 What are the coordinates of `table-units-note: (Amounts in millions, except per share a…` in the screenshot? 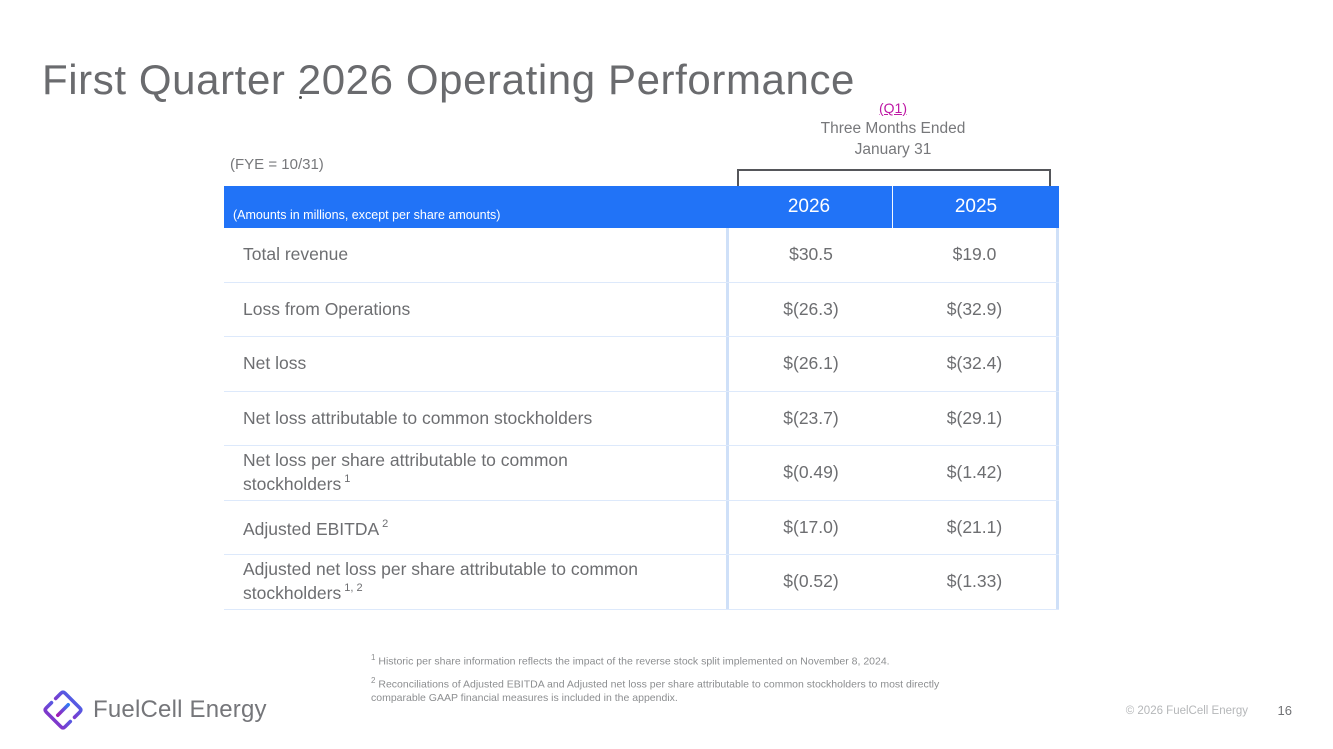 It's located at (367, 215).